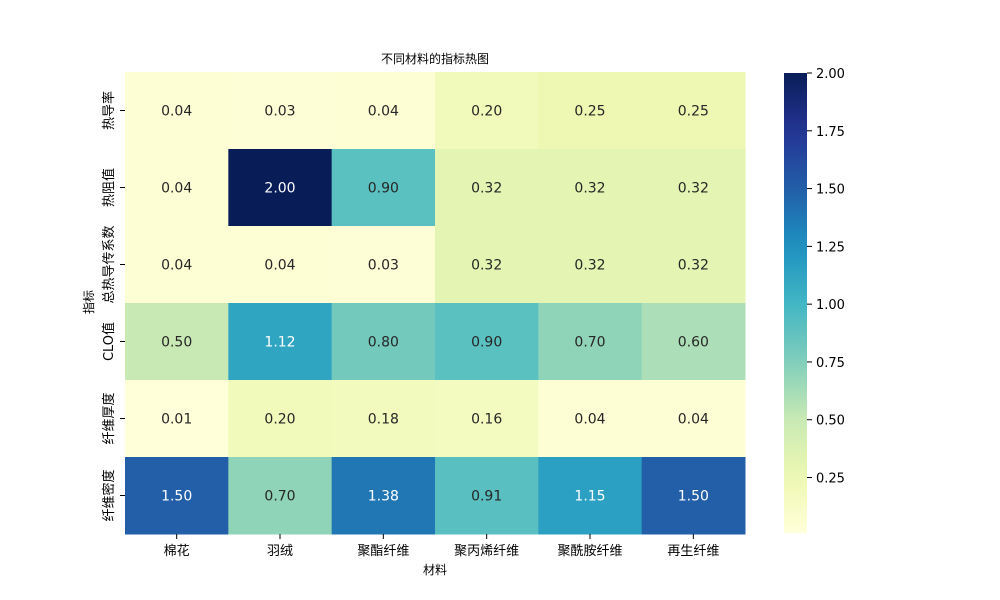 This screenshot has height=600, width=1000. What do you see at coordinates (109, 495) in the screenshot?
I see `y-tick-label: 纤维密度` at bounding box center [109, 495].